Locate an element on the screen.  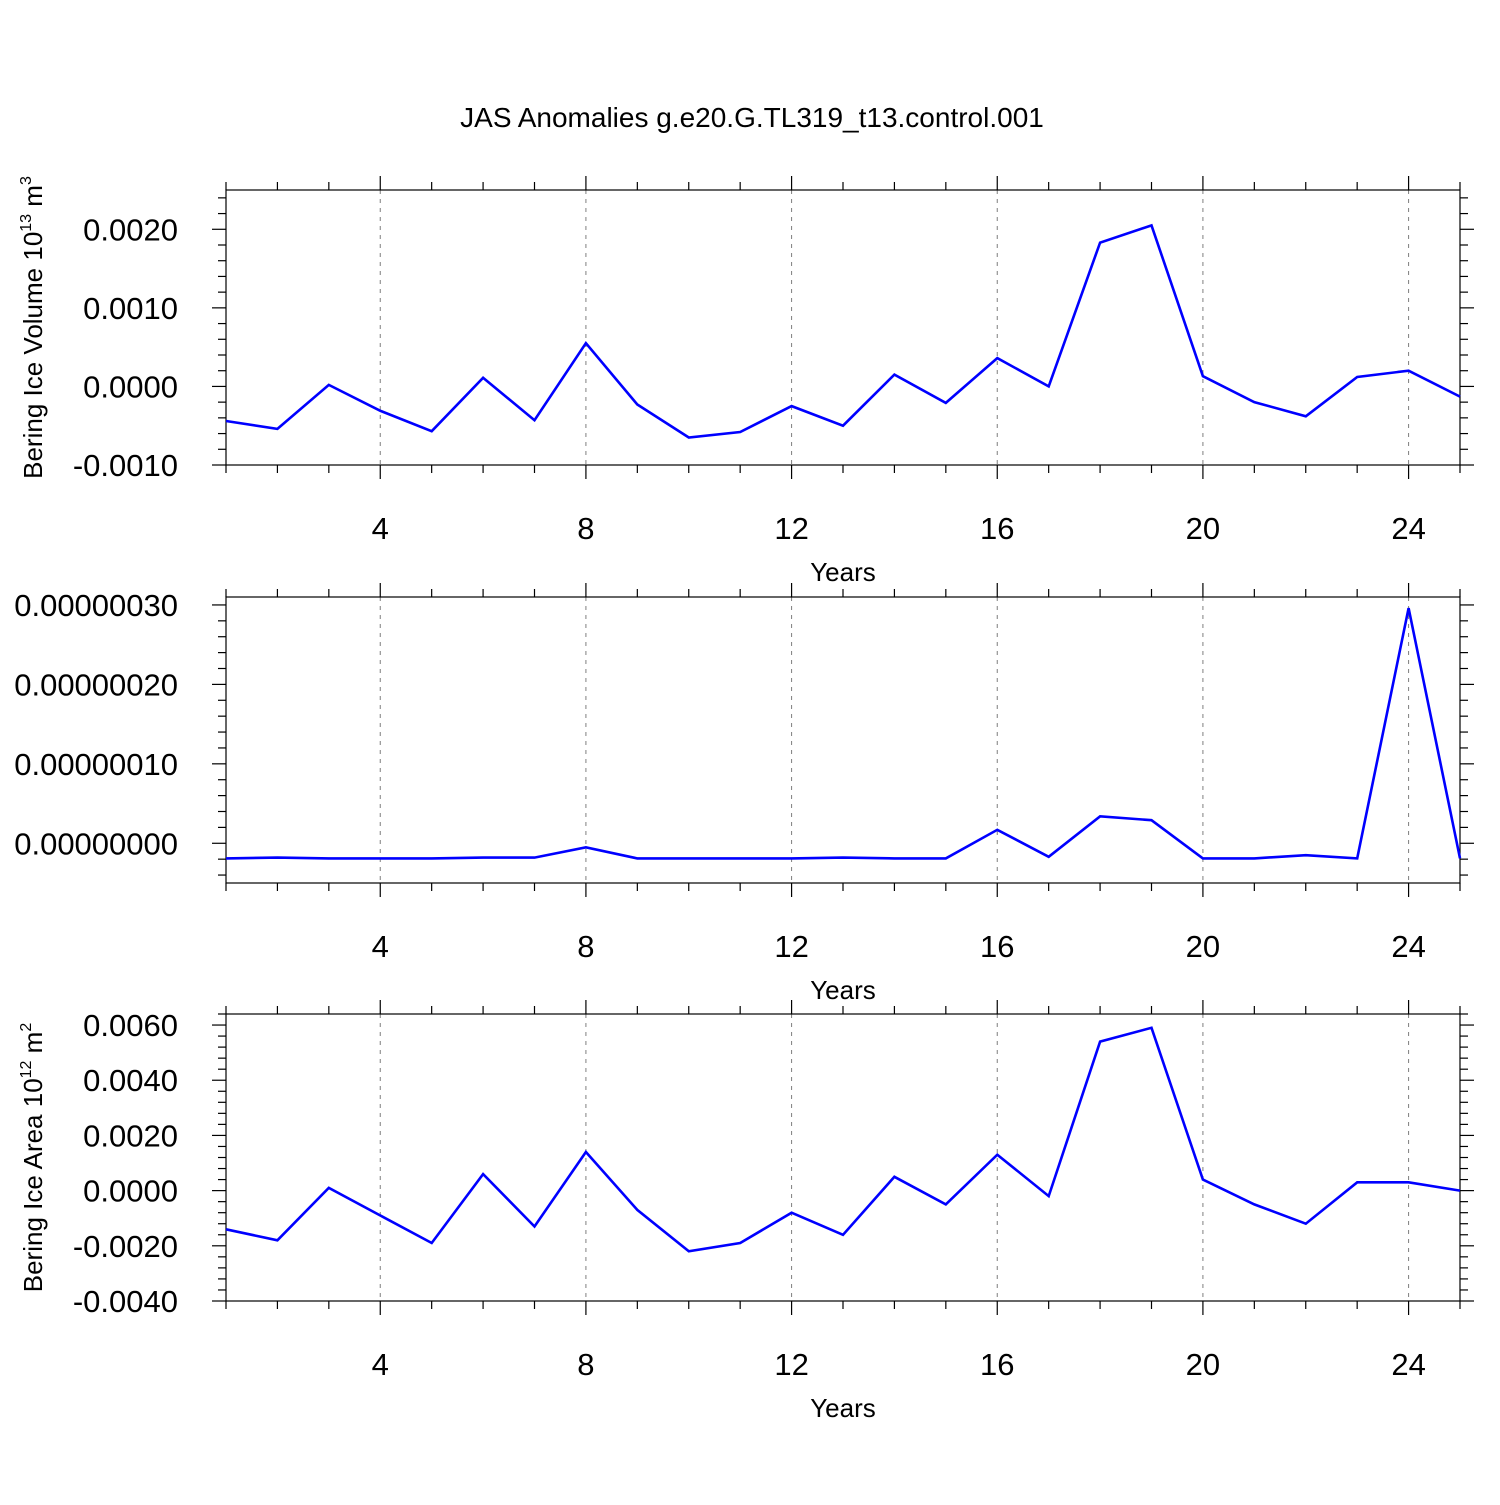
y-tick-label: 0.00000020 is located at coordinates (96, 684).